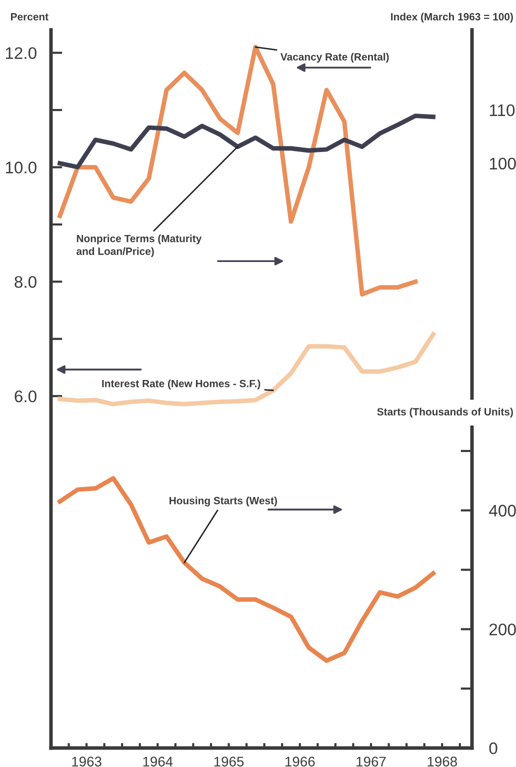 The height and width of the screenshot is (767, 516). Describe the element at coordinates (371, 761) in the screenshot. I see `x-tick-label: 1967` at that location.